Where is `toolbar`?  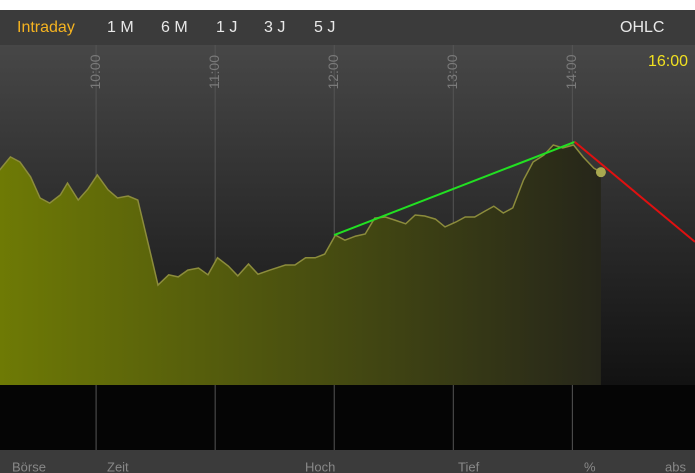 toolbar is located at coordinates (347, 27).